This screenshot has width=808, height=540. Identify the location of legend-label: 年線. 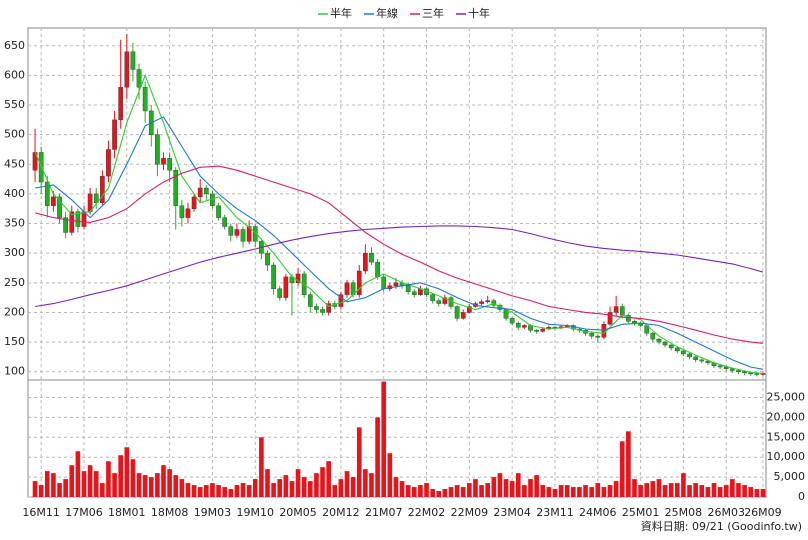
(387, 13).